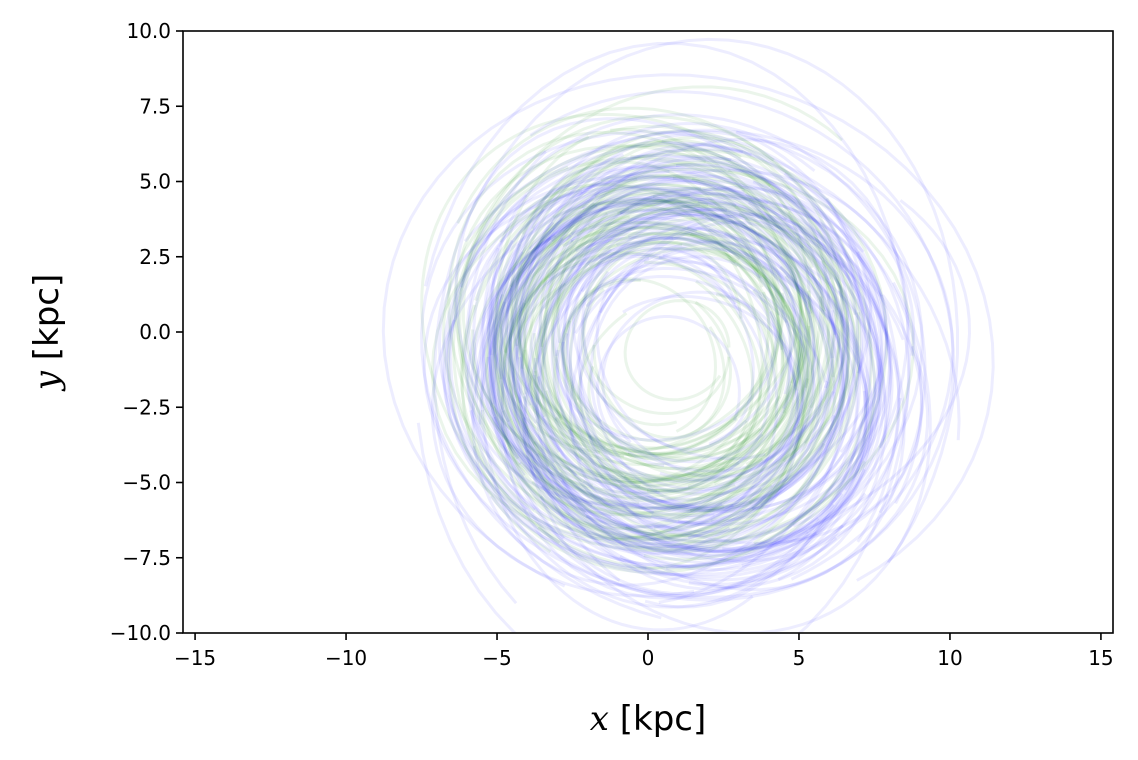 Image resolution: width=1138 pixels, height=760 pixels. I want to click on y-axis-label-var: y, so click(47, 381).